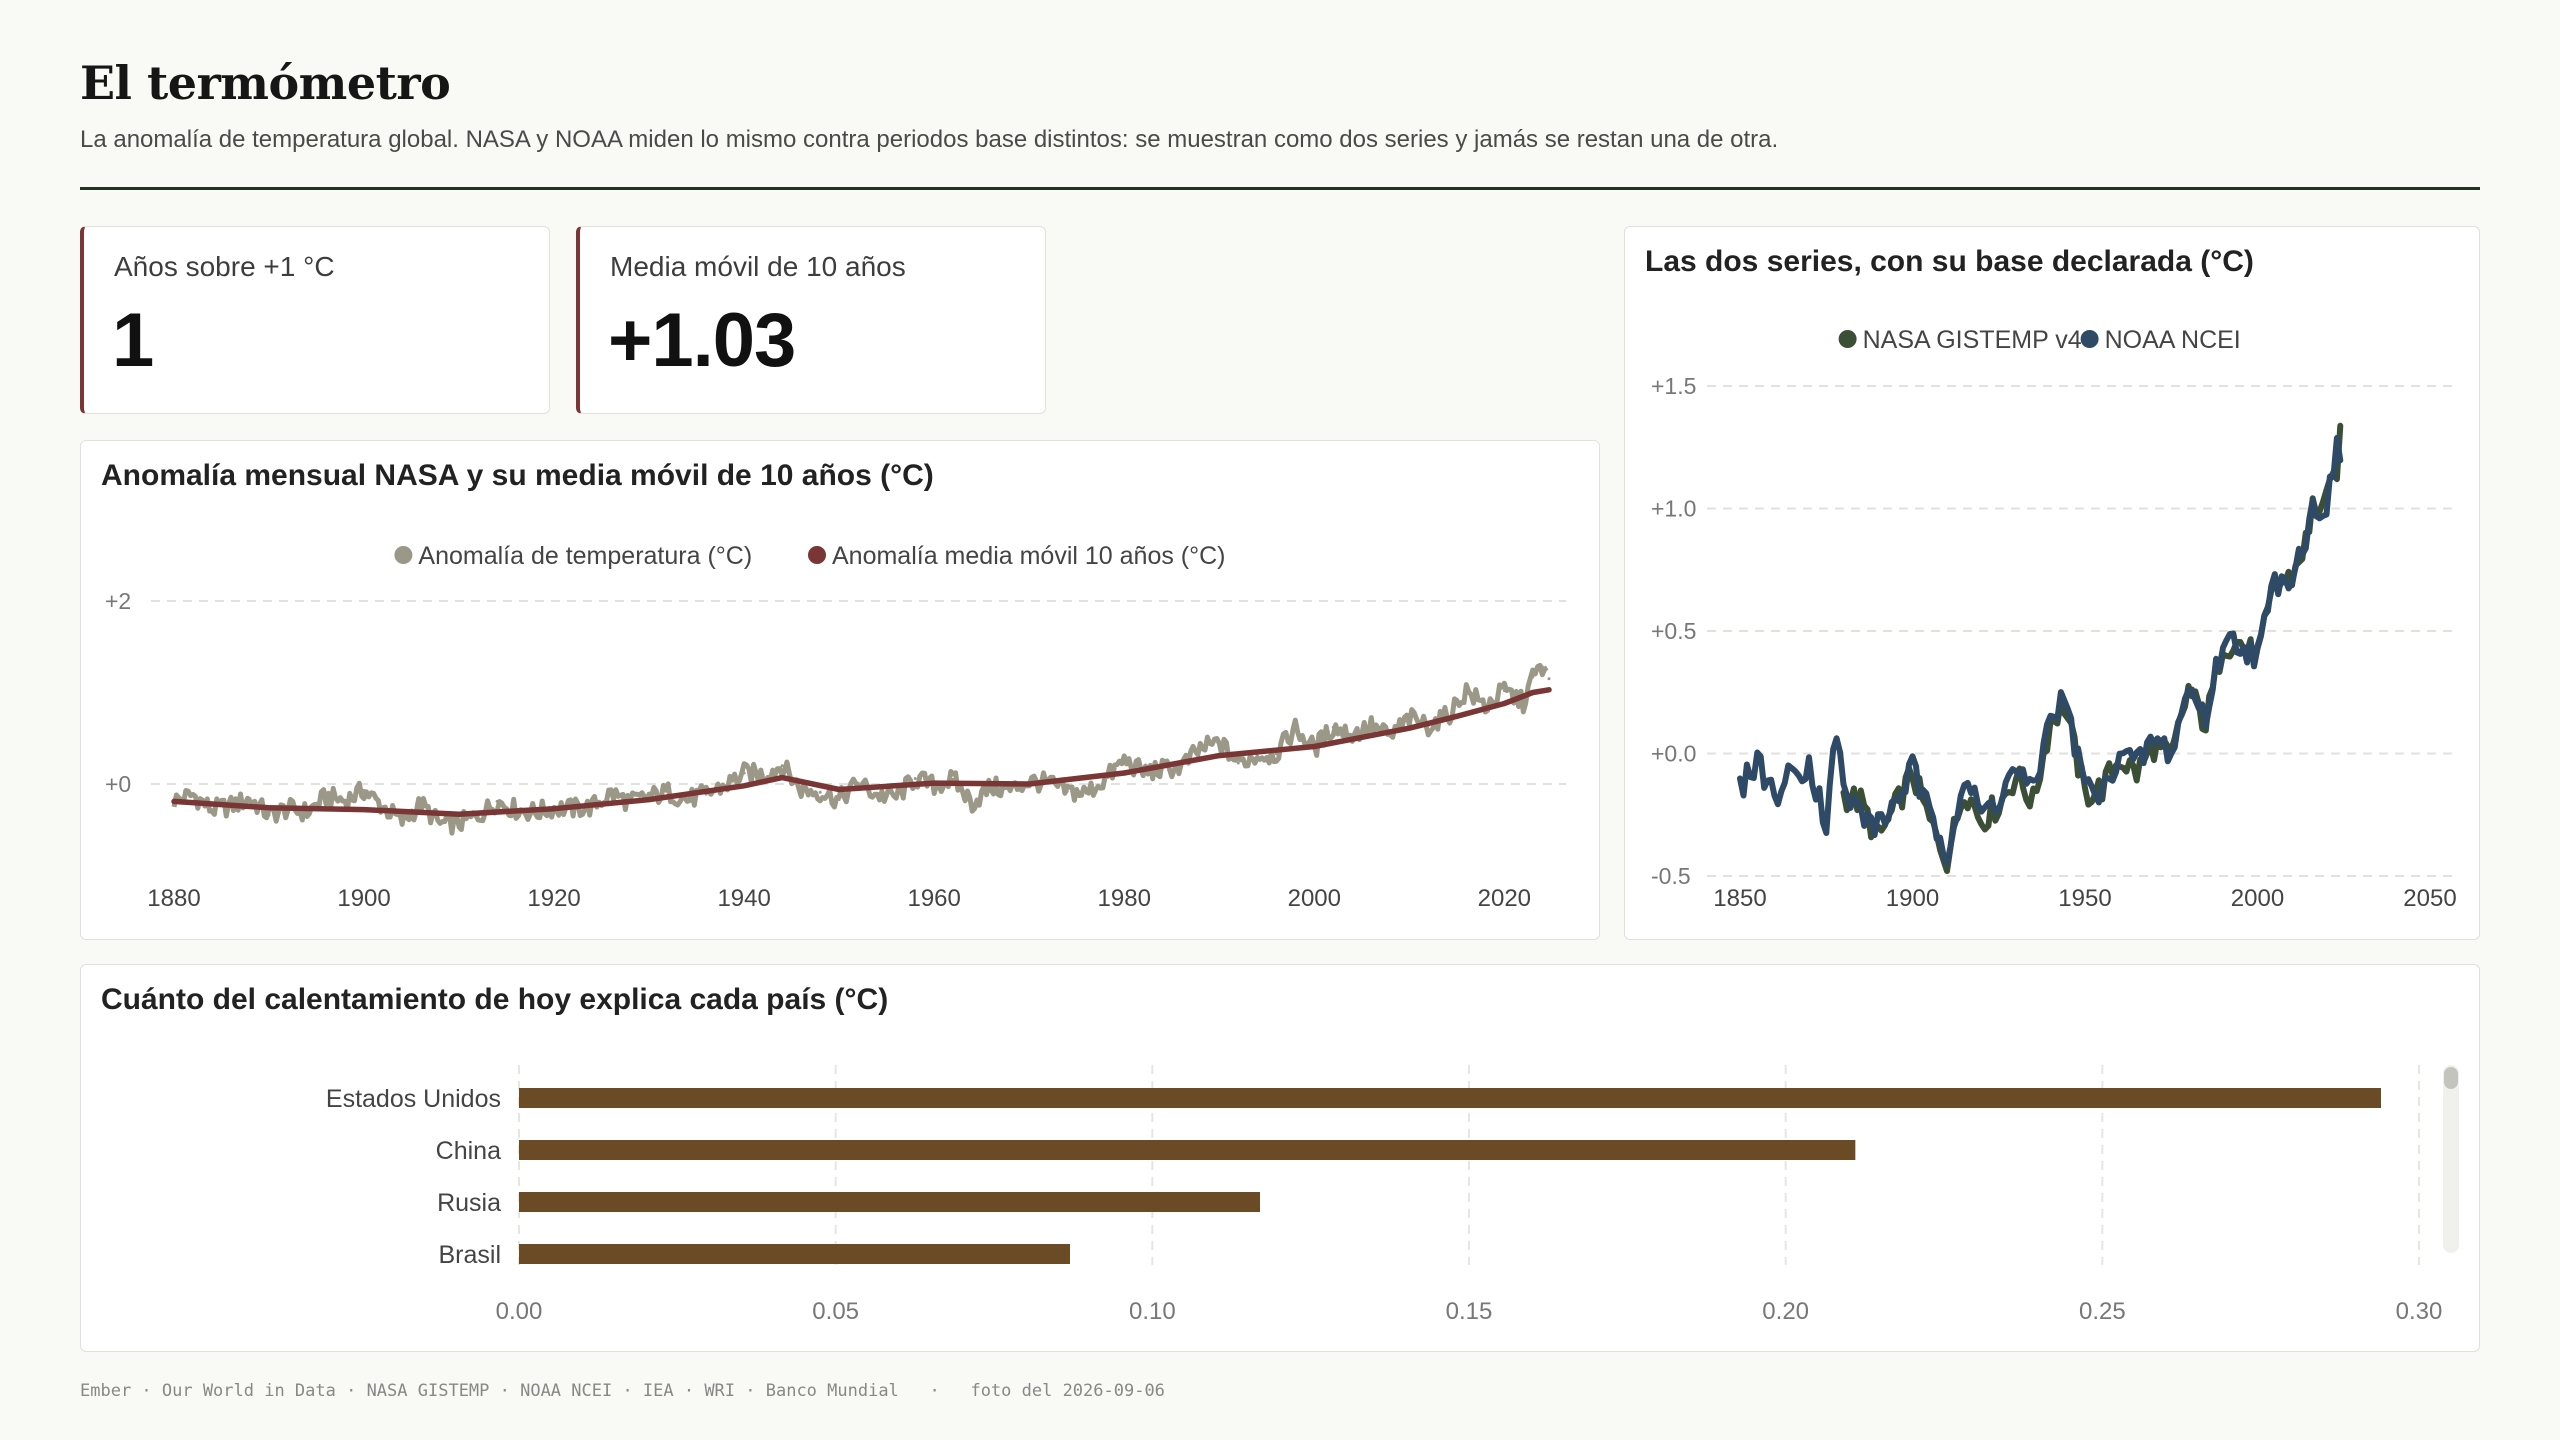  Describe the element at coordinates (2451, 1159) in the screenshot. I see `scrollbar-track` at that location.